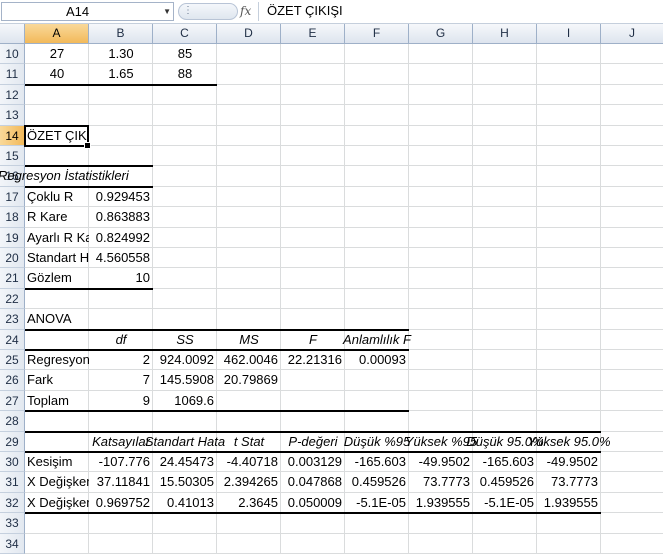  Describe the element at coordinates (12, 95) in the screenshot. I see `row-header-12: 12` at that location.